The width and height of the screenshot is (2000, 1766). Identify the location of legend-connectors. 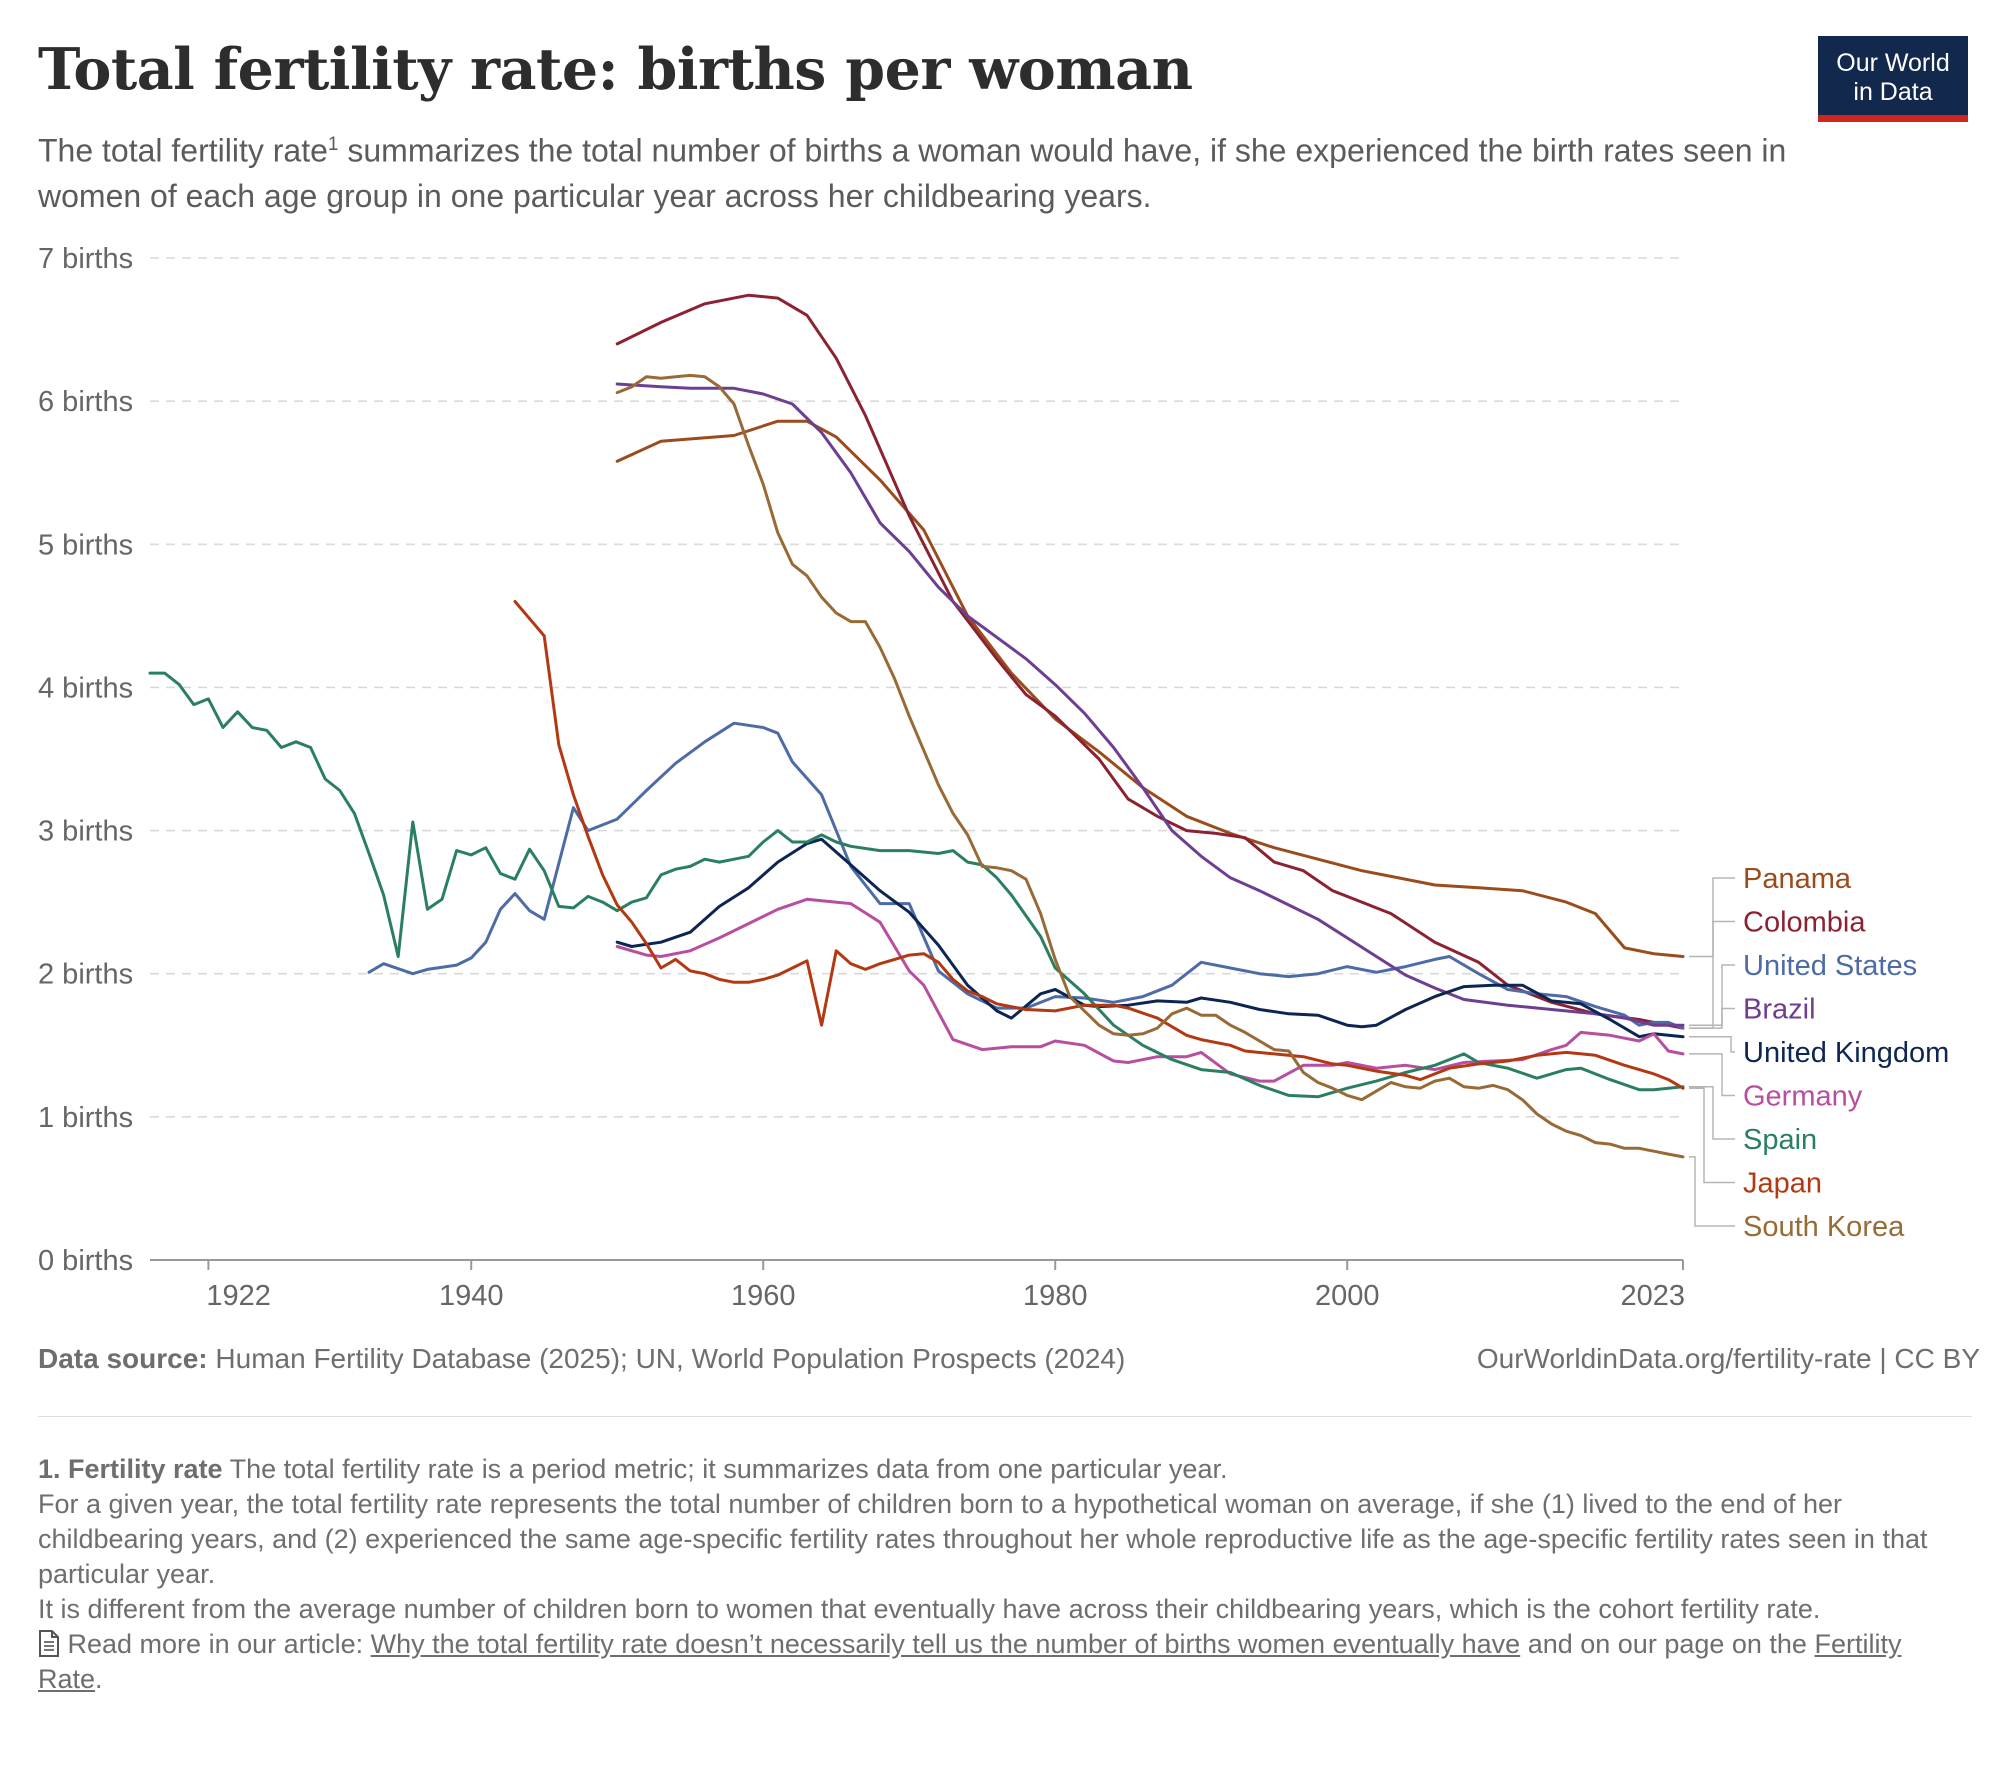
(1712, 1052).